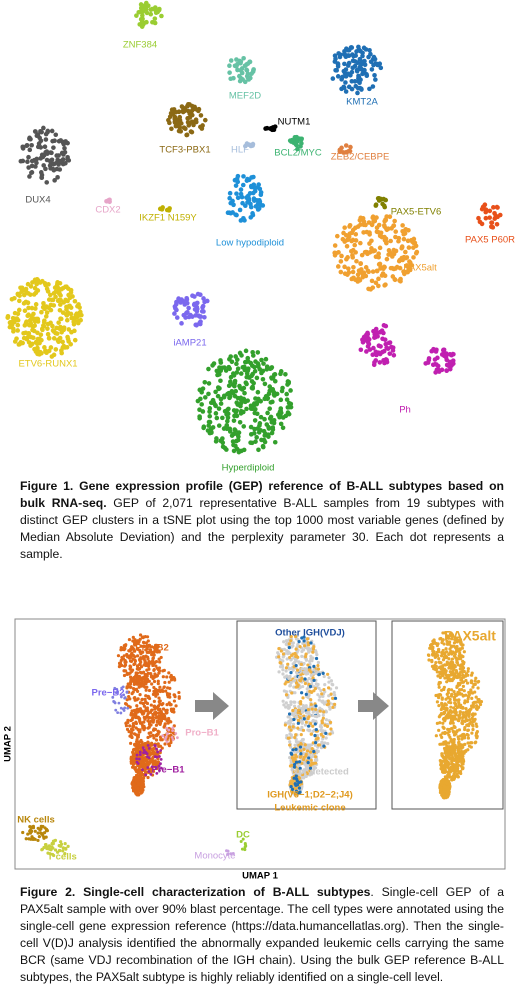 This screenshot has width=520, height=1002. What do you see at coordinates (168, 770) in the screenshot?
I see `cell-label: Pre−B1` at bounding box center [168, 770].